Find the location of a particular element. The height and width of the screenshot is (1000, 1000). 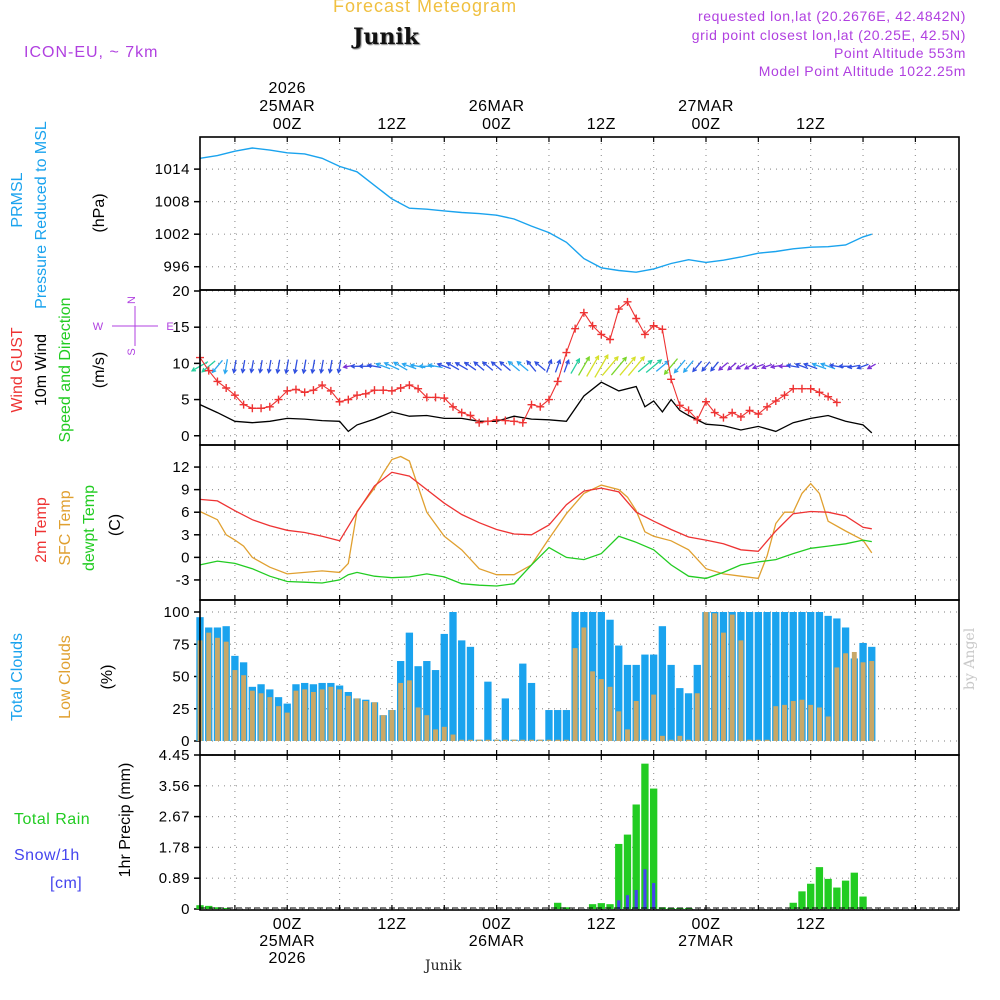

y-tick-label: 3 is located at coordinates (185, 535).